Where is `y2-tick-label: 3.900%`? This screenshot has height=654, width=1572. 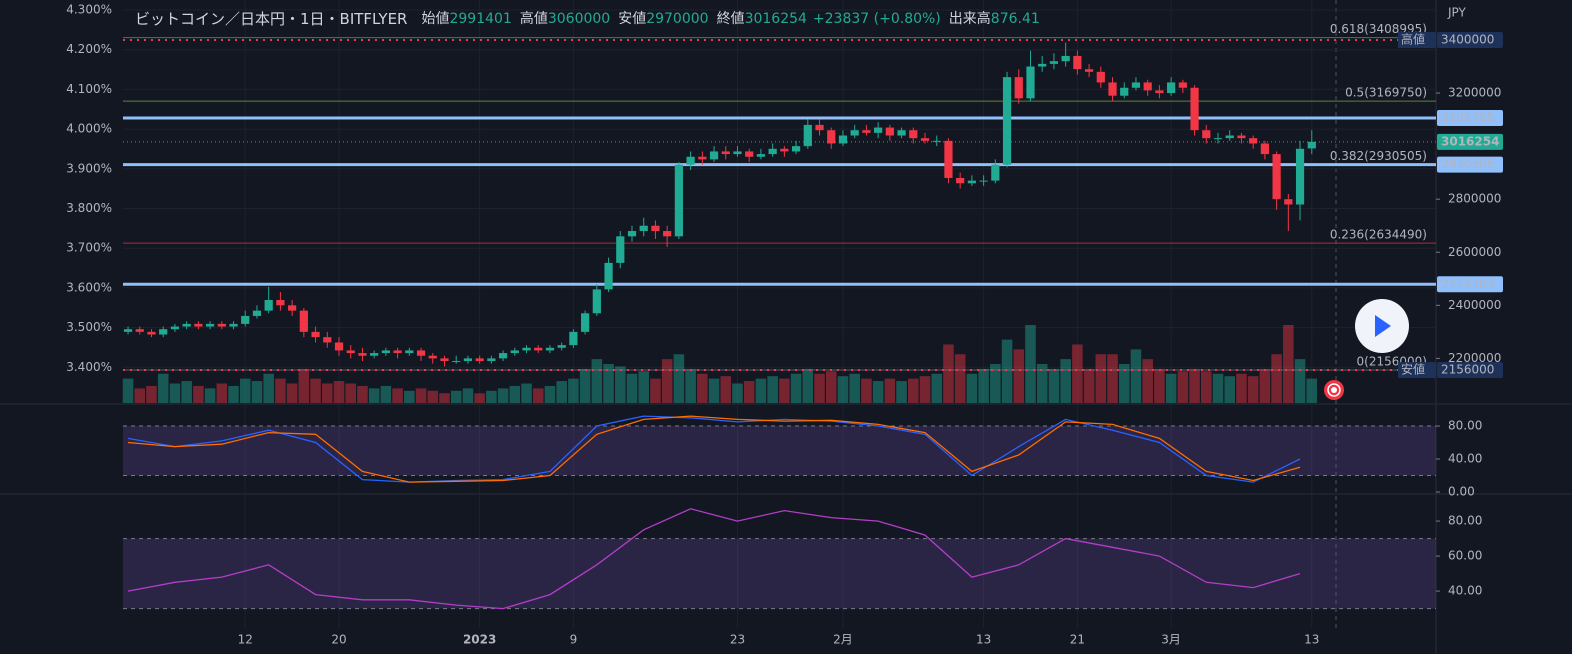
y2-tick-label: 3.900% is located at coordinates (89, 168).